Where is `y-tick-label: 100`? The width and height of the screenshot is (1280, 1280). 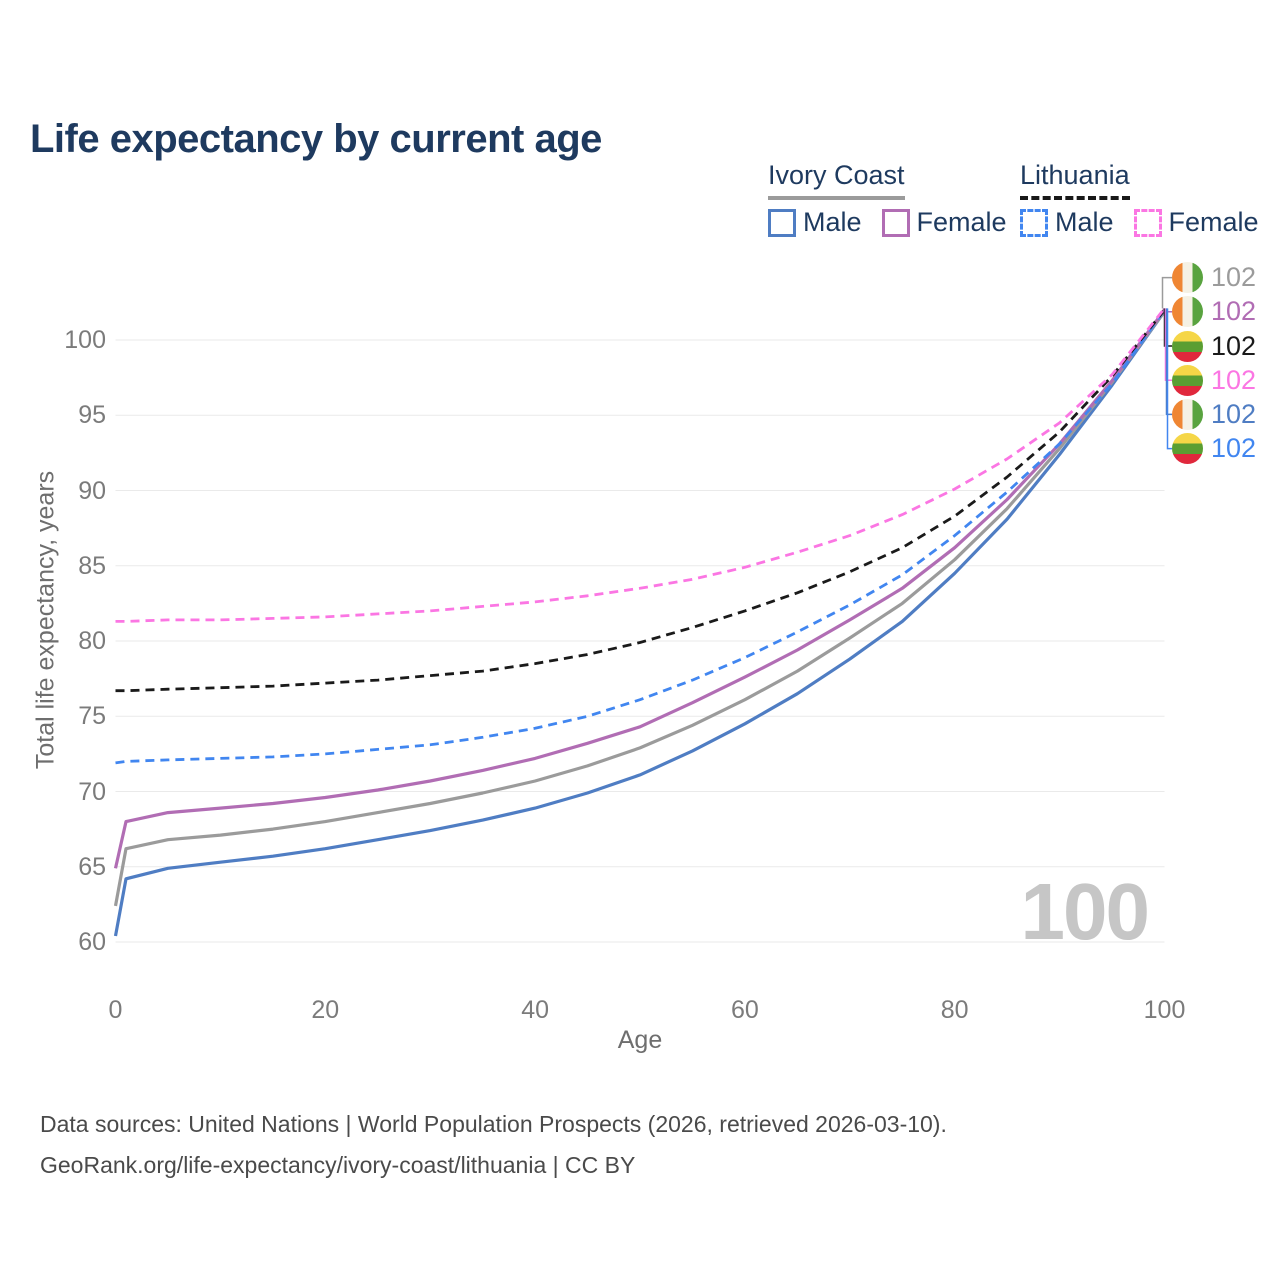 y-tick-label: 100 is located at coordinates (85, 340).